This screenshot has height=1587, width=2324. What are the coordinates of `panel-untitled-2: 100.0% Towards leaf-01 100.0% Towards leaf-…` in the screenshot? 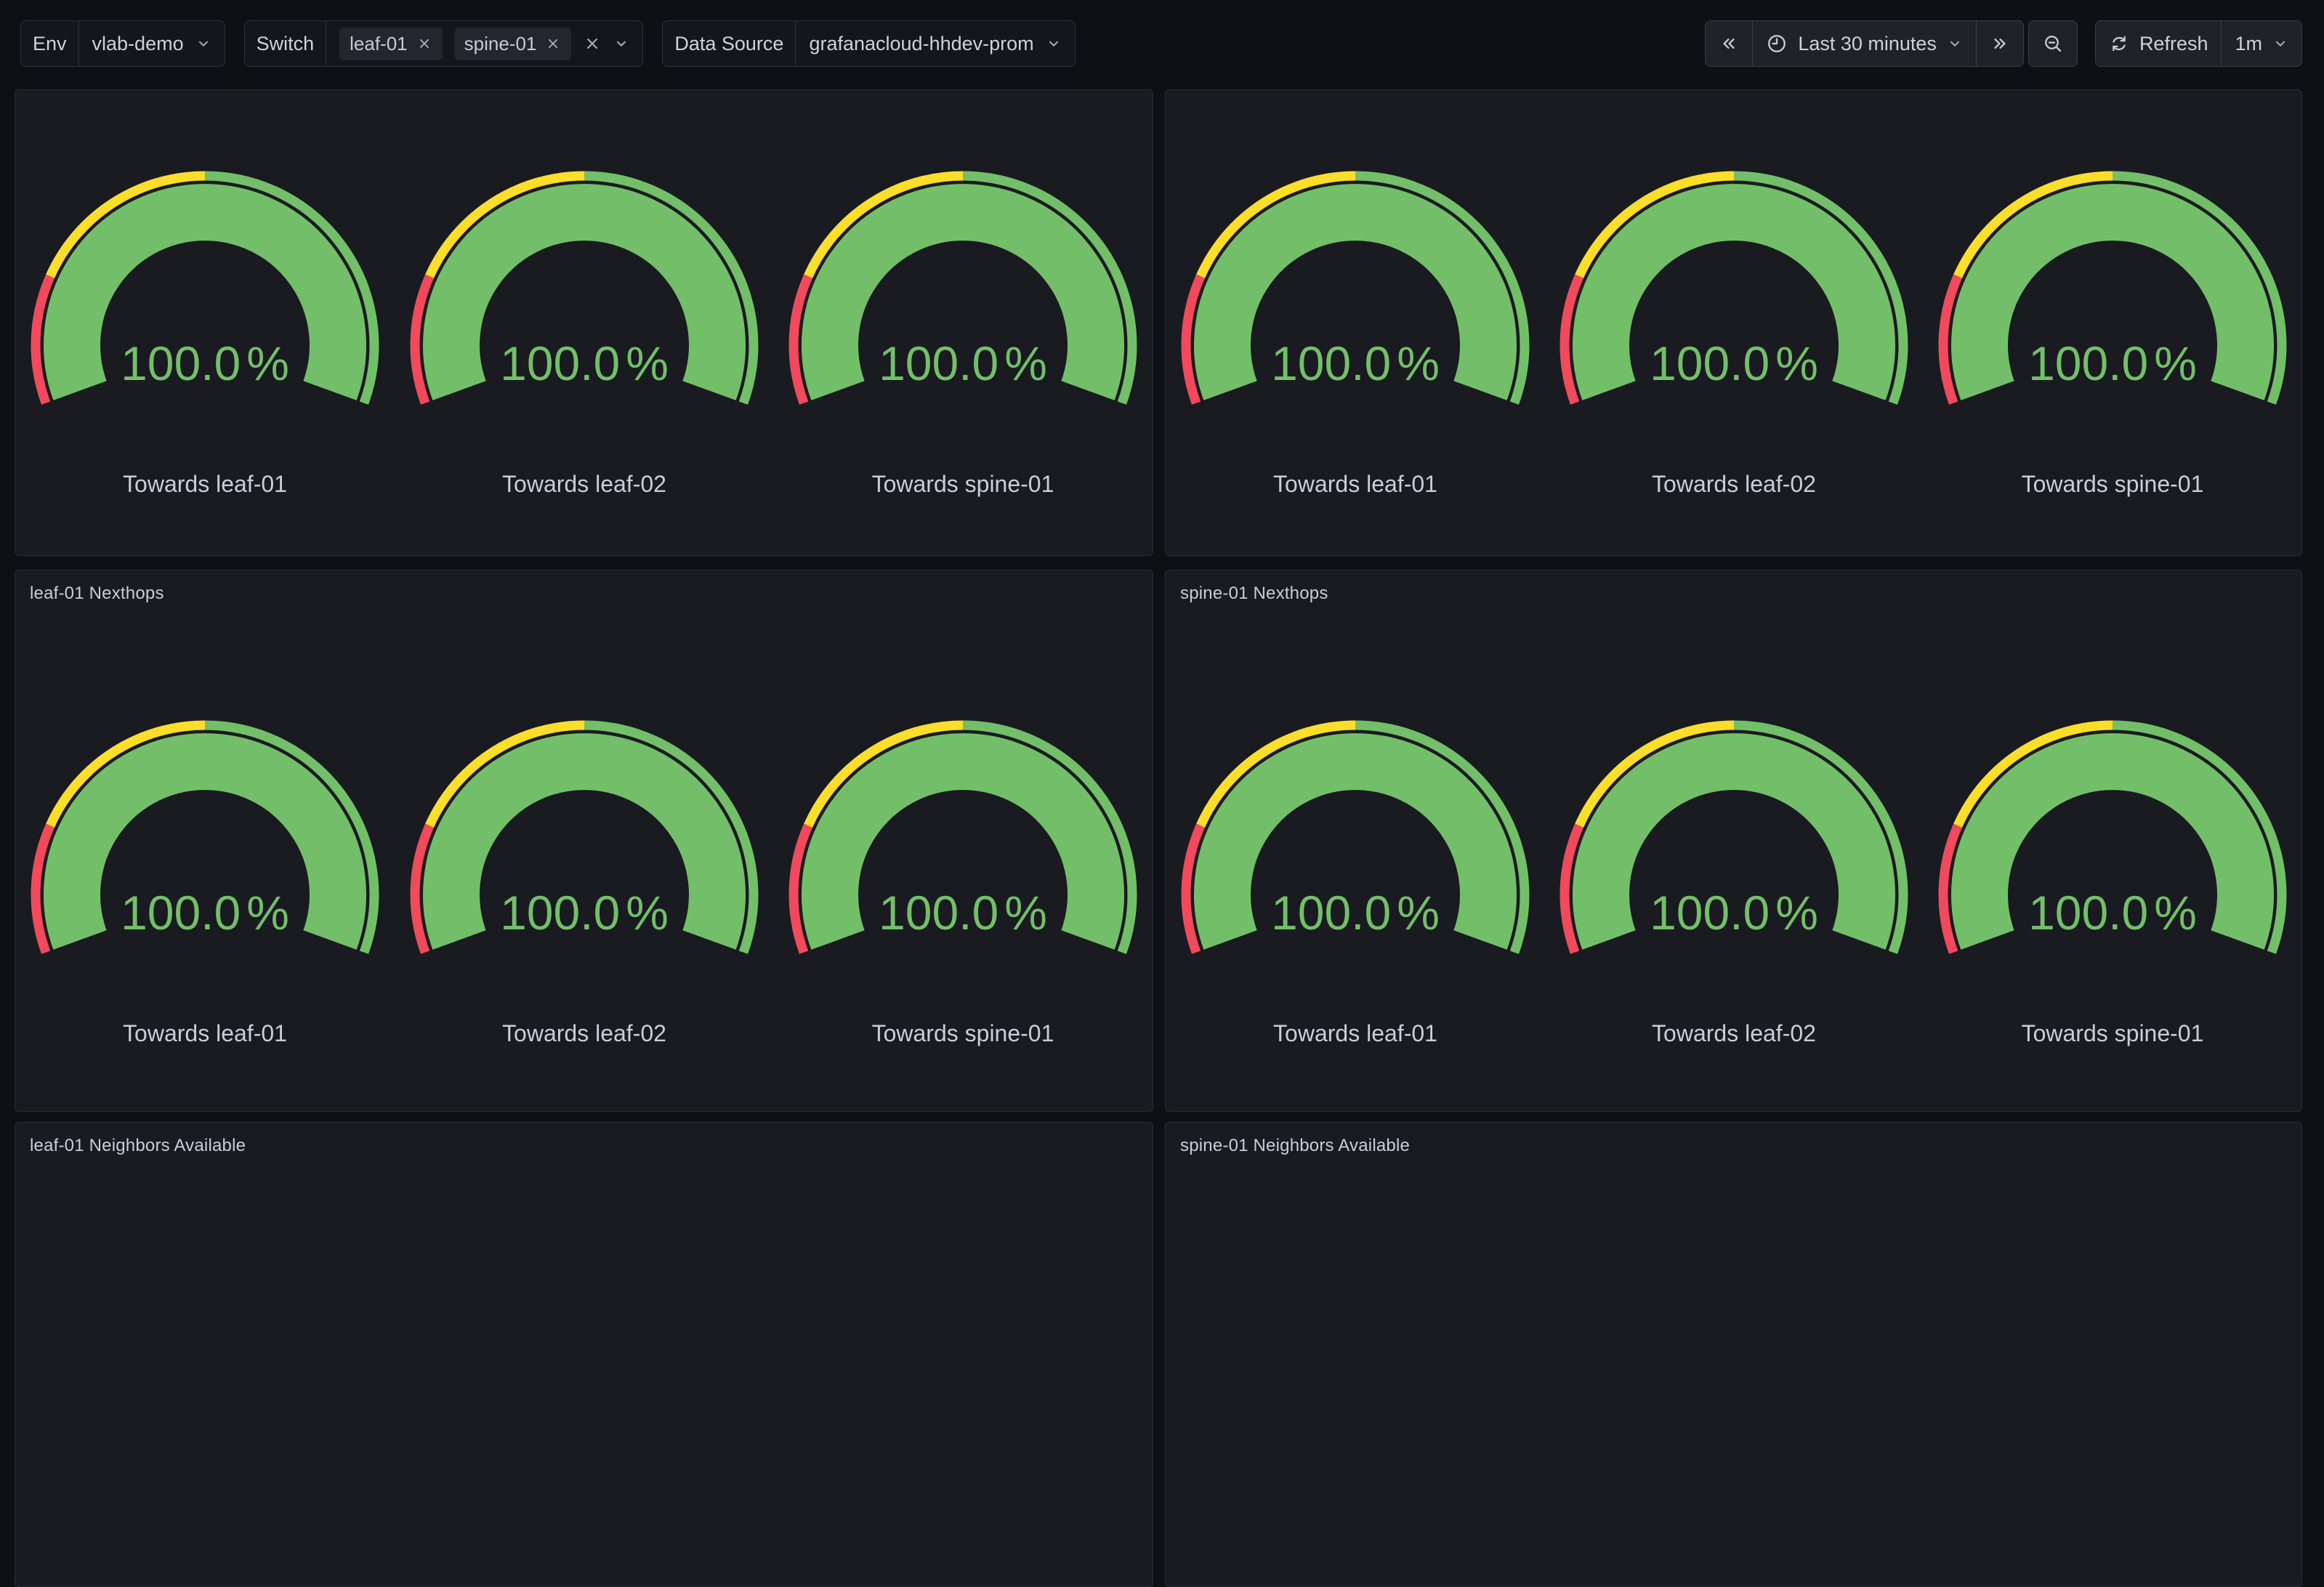 It's located at (1734, 322).